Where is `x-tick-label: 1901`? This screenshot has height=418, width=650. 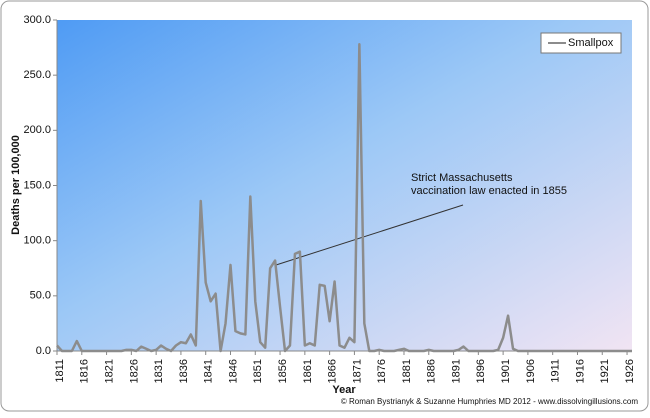 x-tick-label: 1901 is located at coordinates (506, 371).